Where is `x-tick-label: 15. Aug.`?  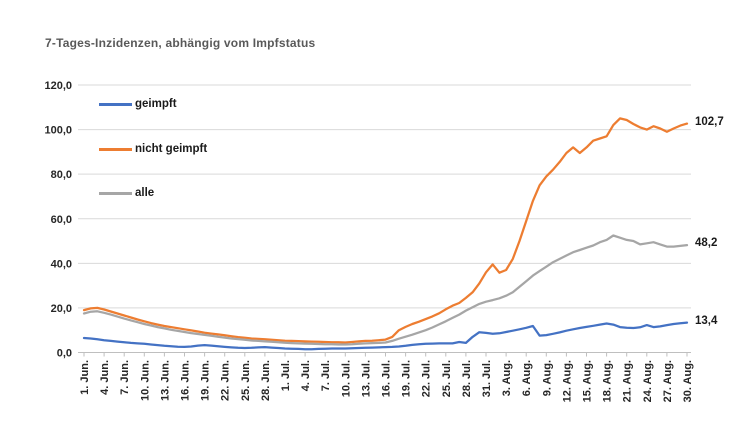
x-tick-label: 15. Aug. is located at coordinates (588, 381).